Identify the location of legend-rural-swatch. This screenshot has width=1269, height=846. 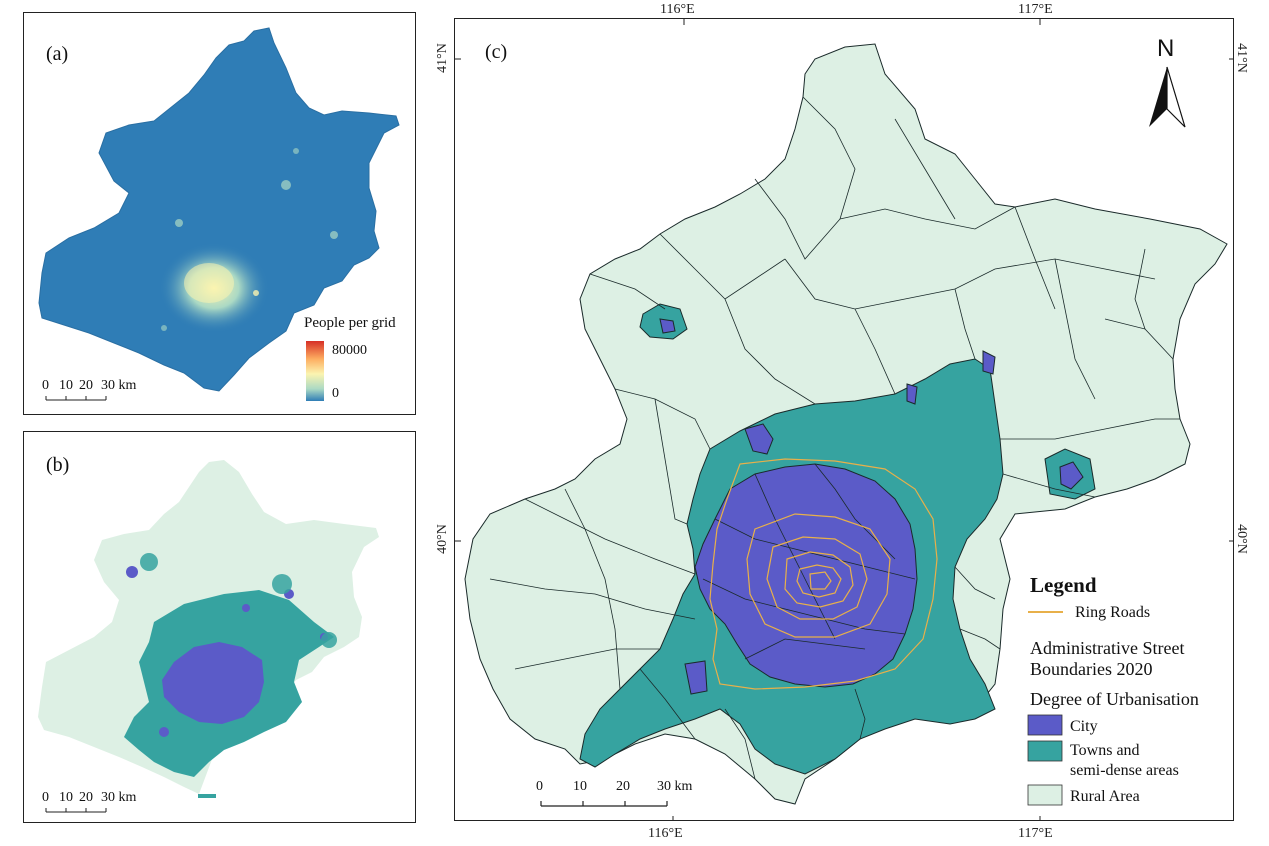
(1045, 795).